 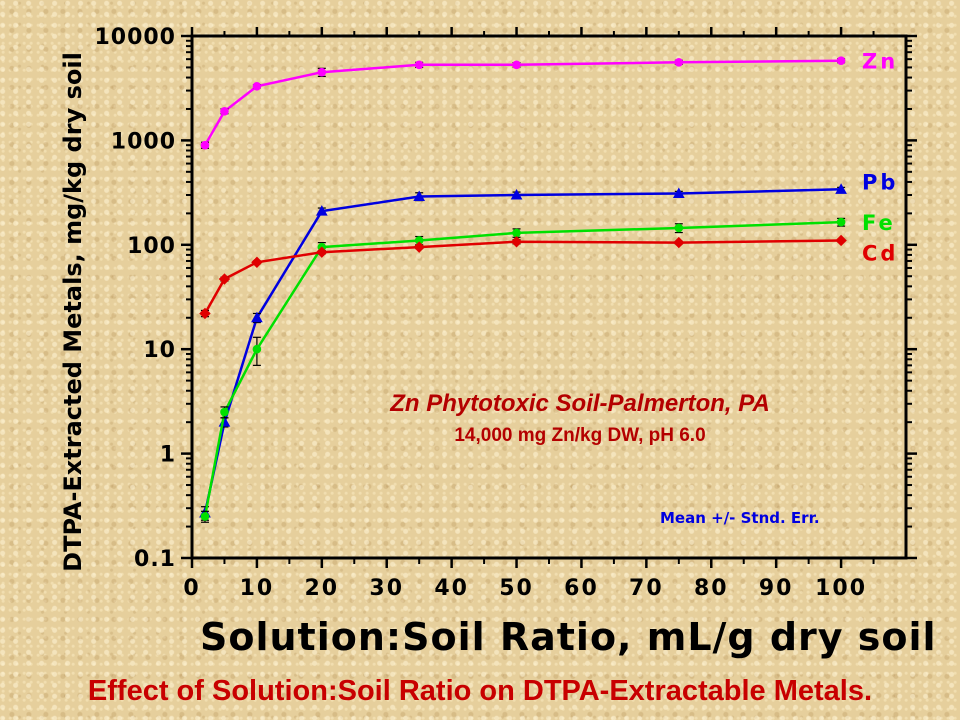 I want to click on y-tick-label: 1000, so click(x=143, y=141).